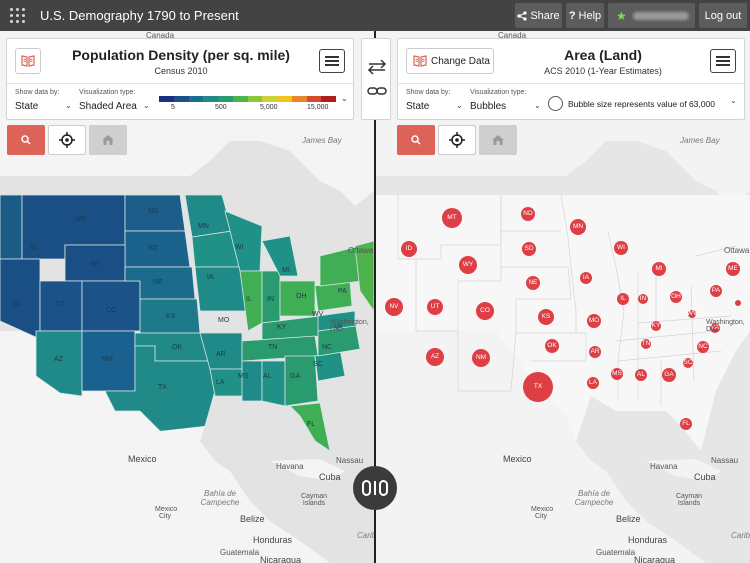 The height and width of the screenshot is (563, 750). Describe the element at coordinates (160, 35) in the screenshot. I see `label-canada: Canada` at that location.